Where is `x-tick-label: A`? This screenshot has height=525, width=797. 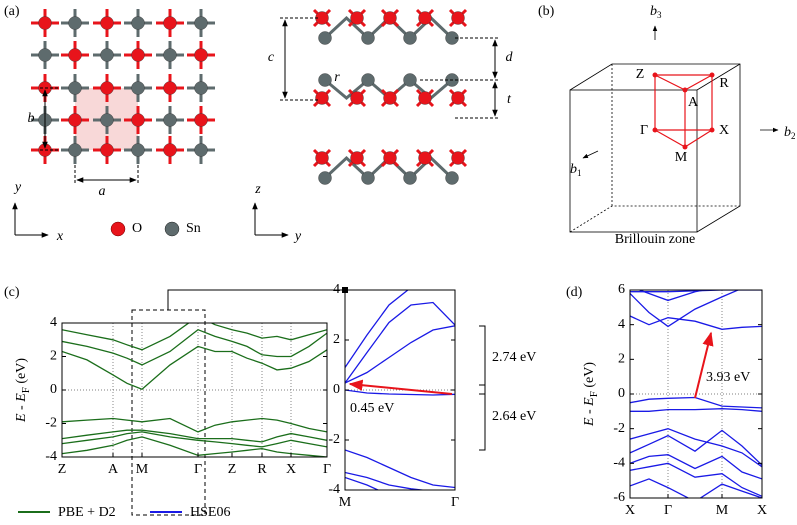 x-tick-label: A is located at coordinates (113, 469).